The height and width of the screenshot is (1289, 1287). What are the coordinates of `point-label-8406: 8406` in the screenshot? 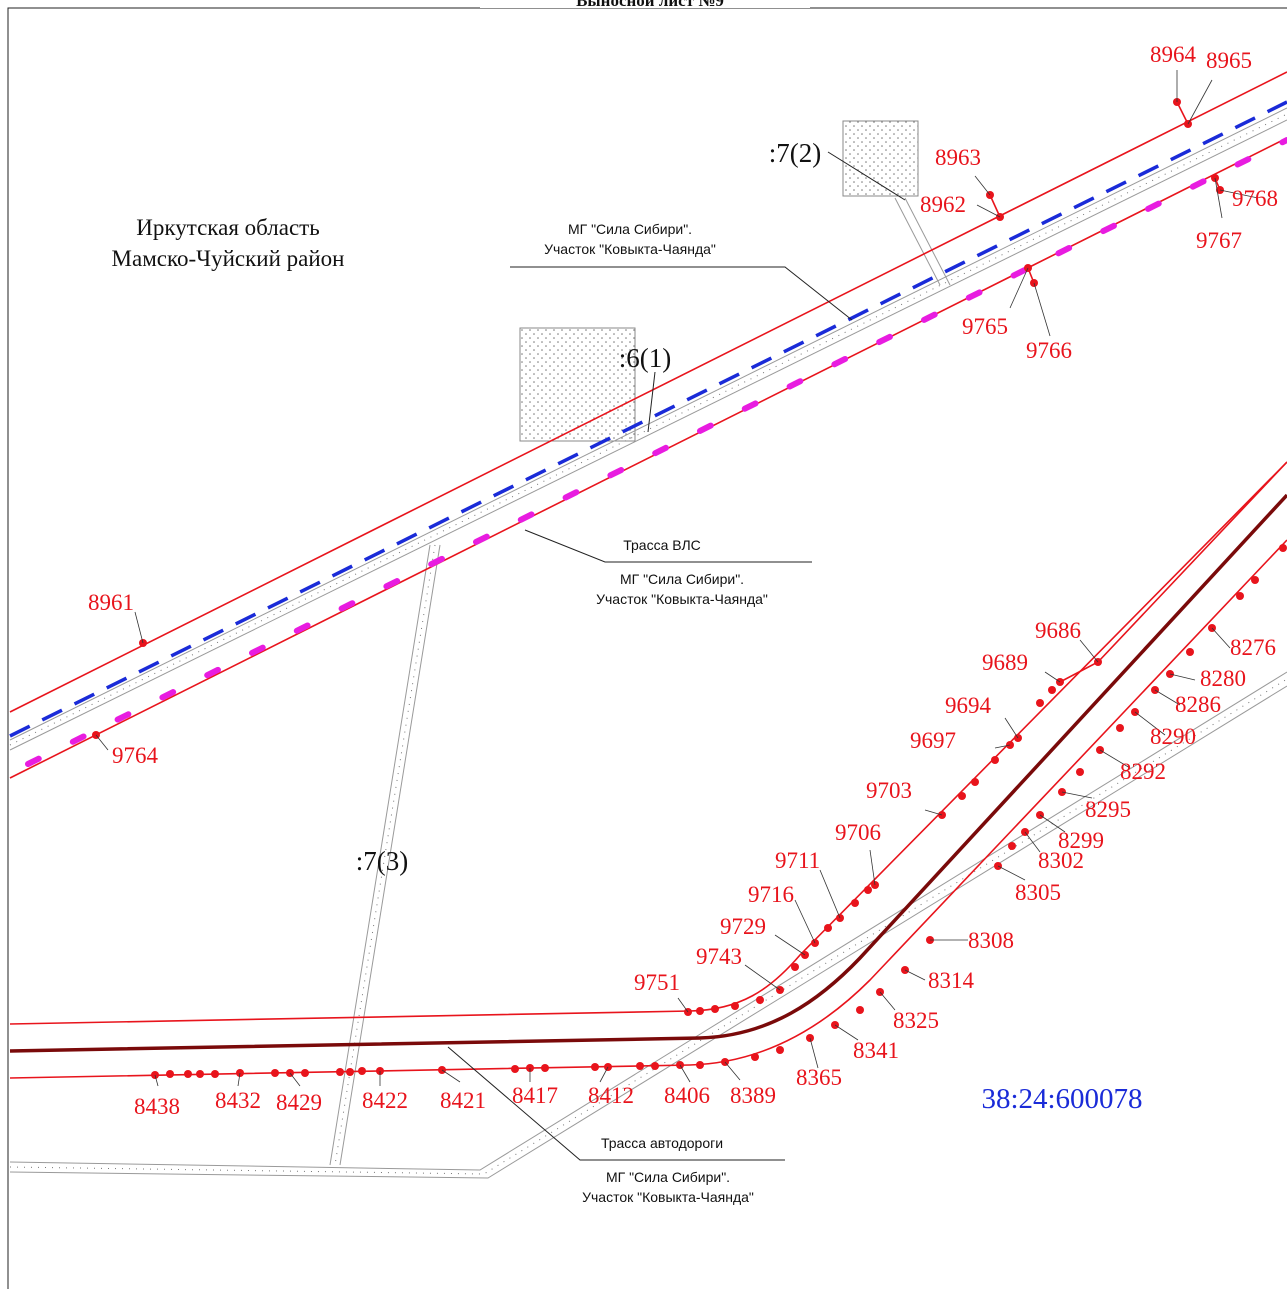 It's located at (687, 1095).